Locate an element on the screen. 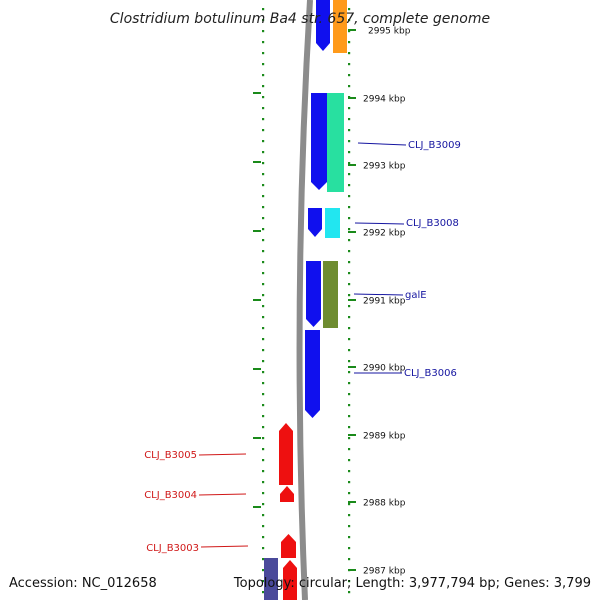  gene-label: CLJ_B3009 is located at coordinates (434, 145).